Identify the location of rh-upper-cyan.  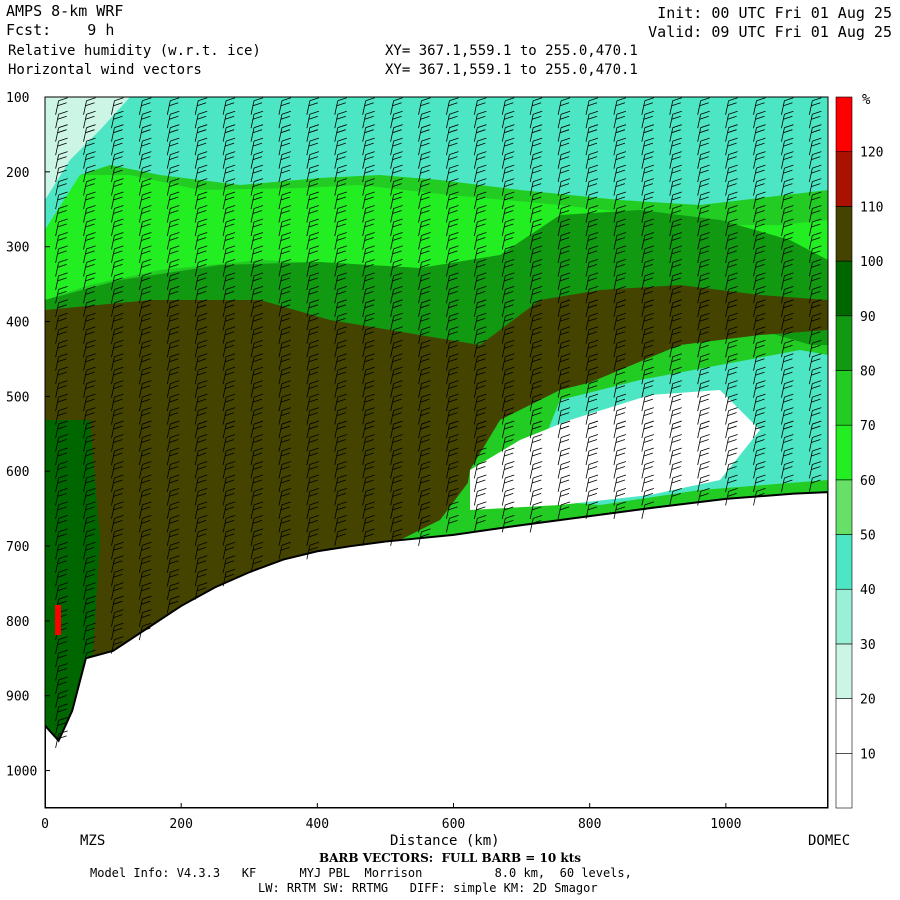
(436, 163).